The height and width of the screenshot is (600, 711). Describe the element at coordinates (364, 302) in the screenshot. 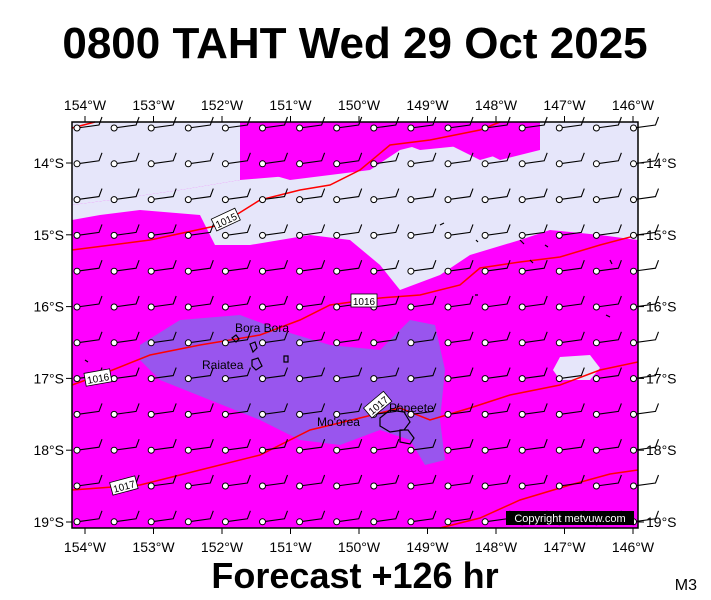

I see `isobar-value: 1016` at that location.